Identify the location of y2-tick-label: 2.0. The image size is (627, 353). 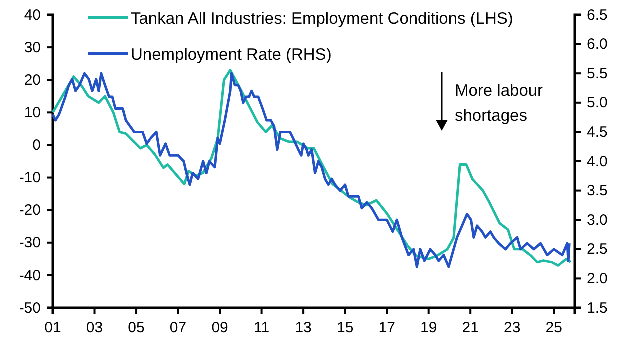
(597, 279).